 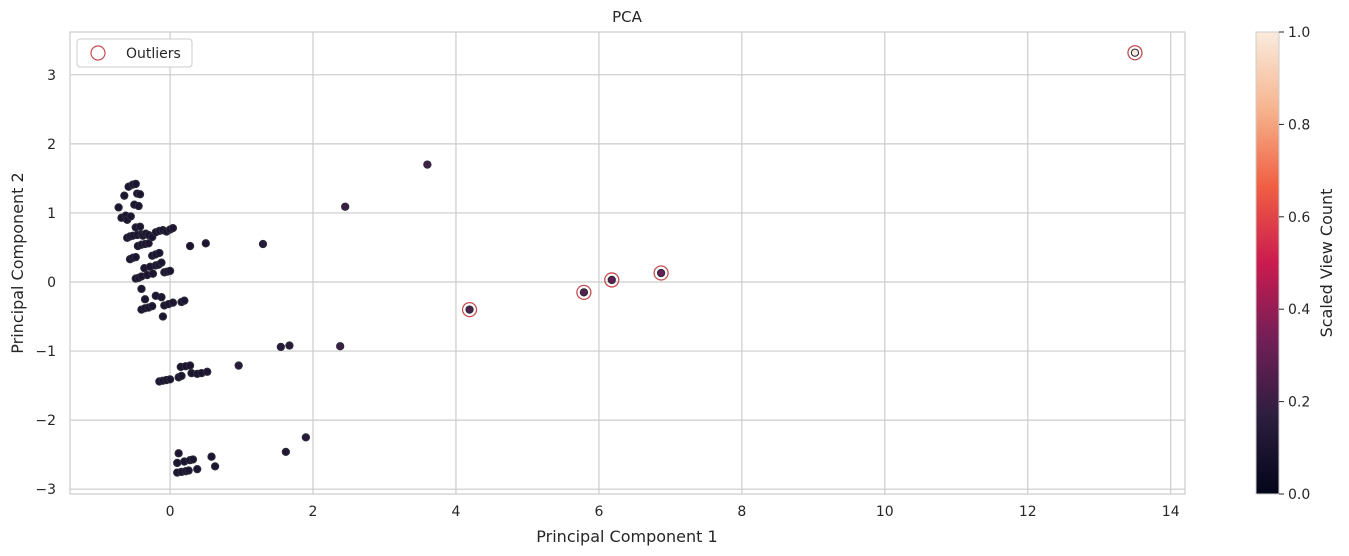 I want to click on y-tick-label: −1, so click(x=45, y=352).